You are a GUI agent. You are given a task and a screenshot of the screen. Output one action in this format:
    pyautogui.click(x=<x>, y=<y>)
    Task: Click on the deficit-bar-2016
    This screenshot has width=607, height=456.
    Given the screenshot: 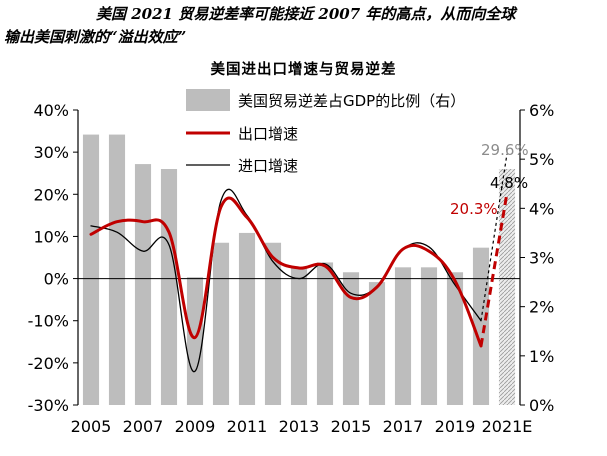 What is the action you would take?
    pyautogui.click(x=377, y=343)
    